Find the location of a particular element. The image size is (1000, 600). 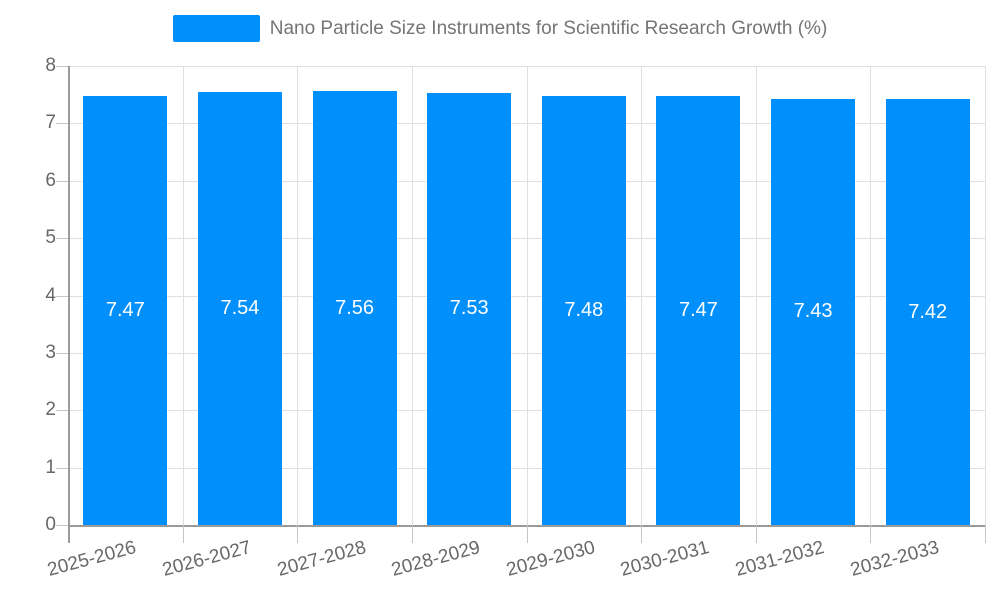

y-axis-tick-label: 0 is located at coordinates (50, 524).